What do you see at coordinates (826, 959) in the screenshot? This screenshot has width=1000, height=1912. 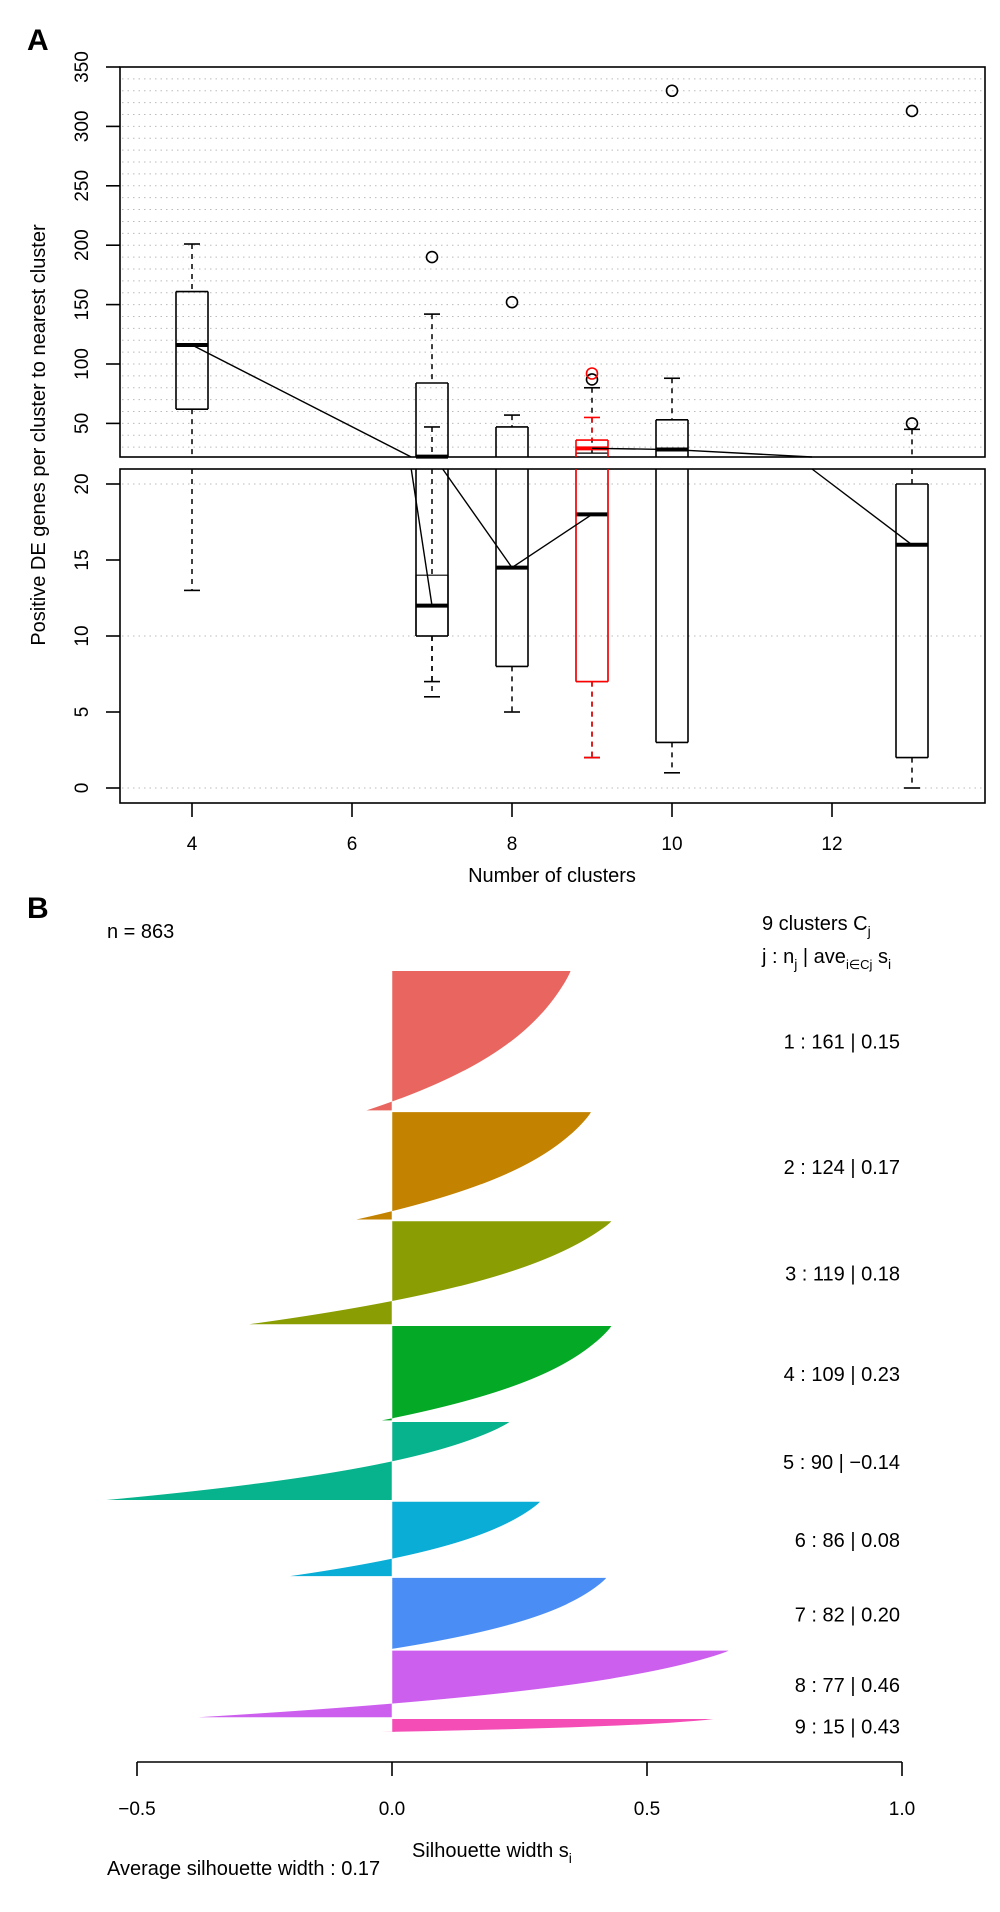 I see `clusters-subheader: j : nj | avei∈Cj si` at bounding box center [826, 959].